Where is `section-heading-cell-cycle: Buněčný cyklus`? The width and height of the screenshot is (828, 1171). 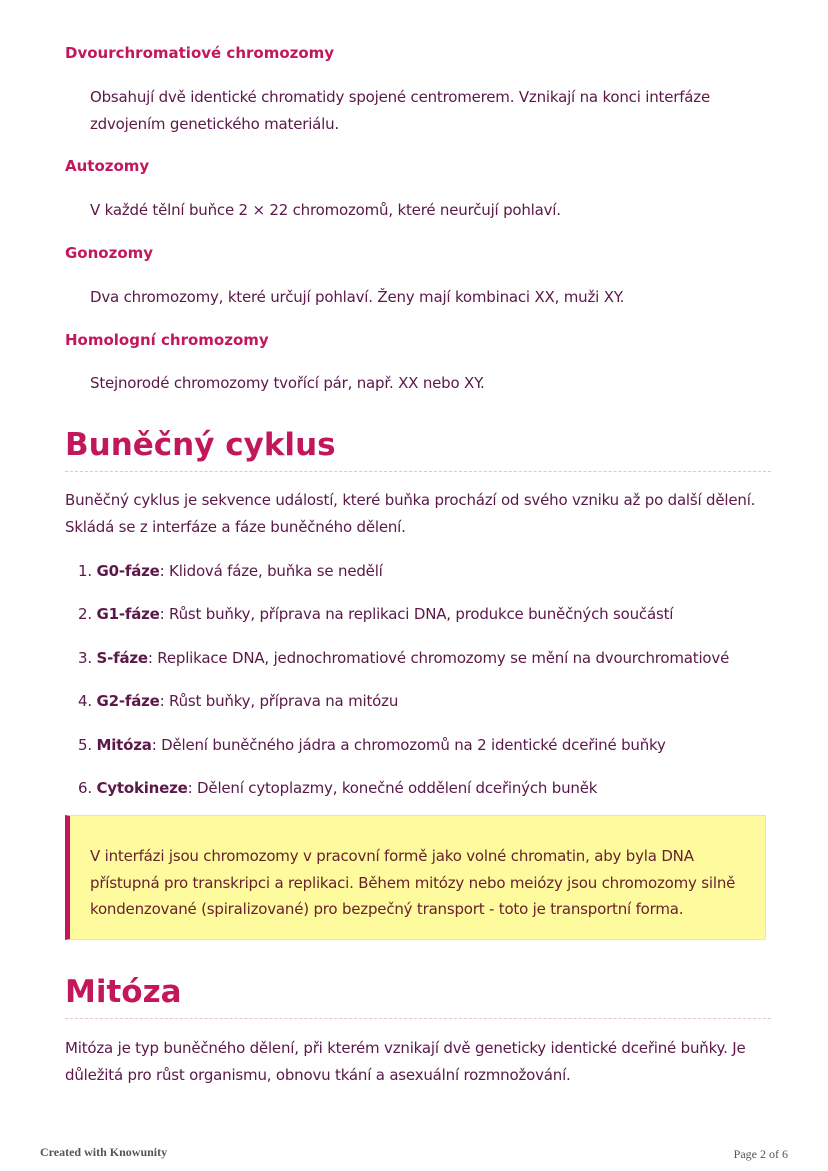 section-heading-cell-cycle: Buněčný cyklus is located at coordinates (418, 448).